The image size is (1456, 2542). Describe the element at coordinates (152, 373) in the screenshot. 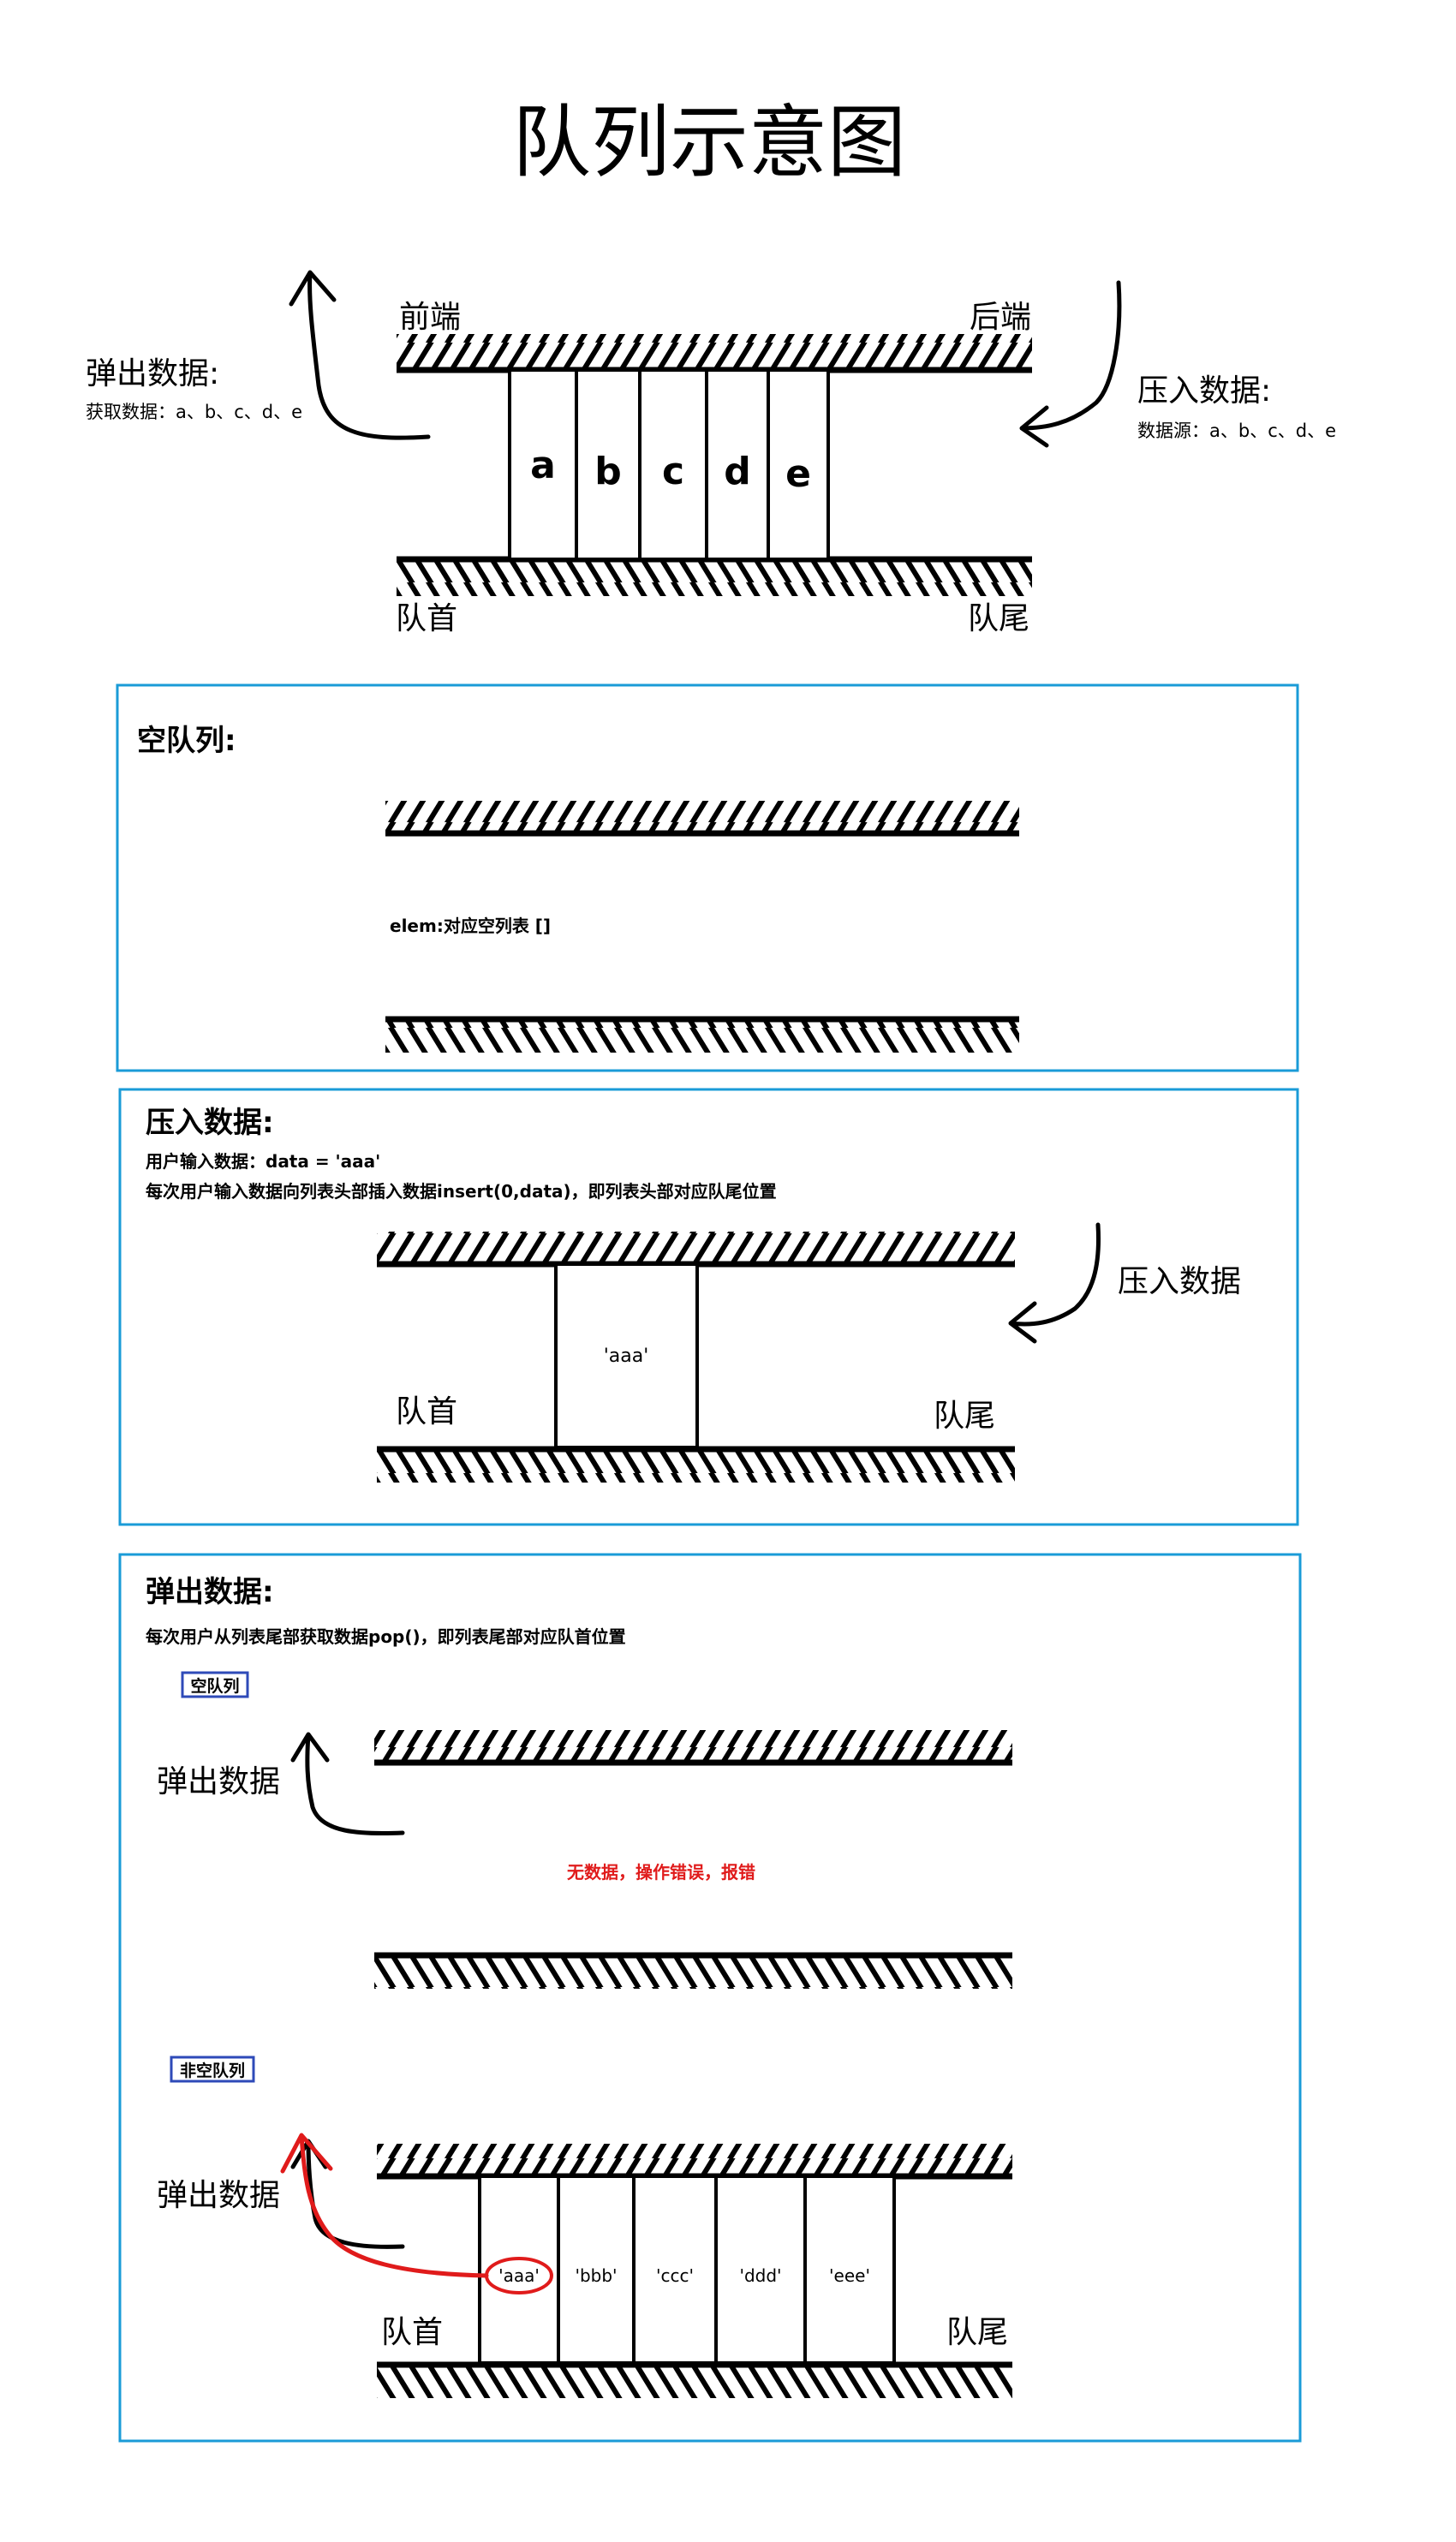

I see `pop-title: 弹出数据:` at that location.